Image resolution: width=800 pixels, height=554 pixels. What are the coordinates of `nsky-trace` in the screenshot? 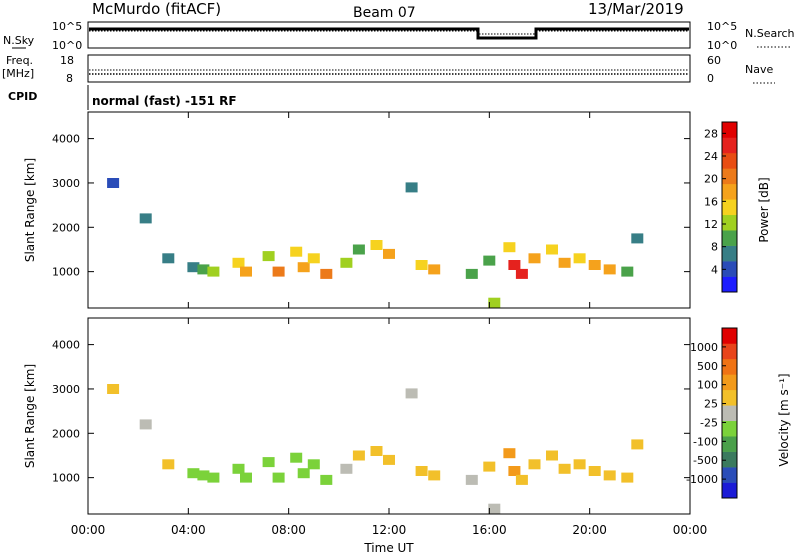 It's located at (389, 33).